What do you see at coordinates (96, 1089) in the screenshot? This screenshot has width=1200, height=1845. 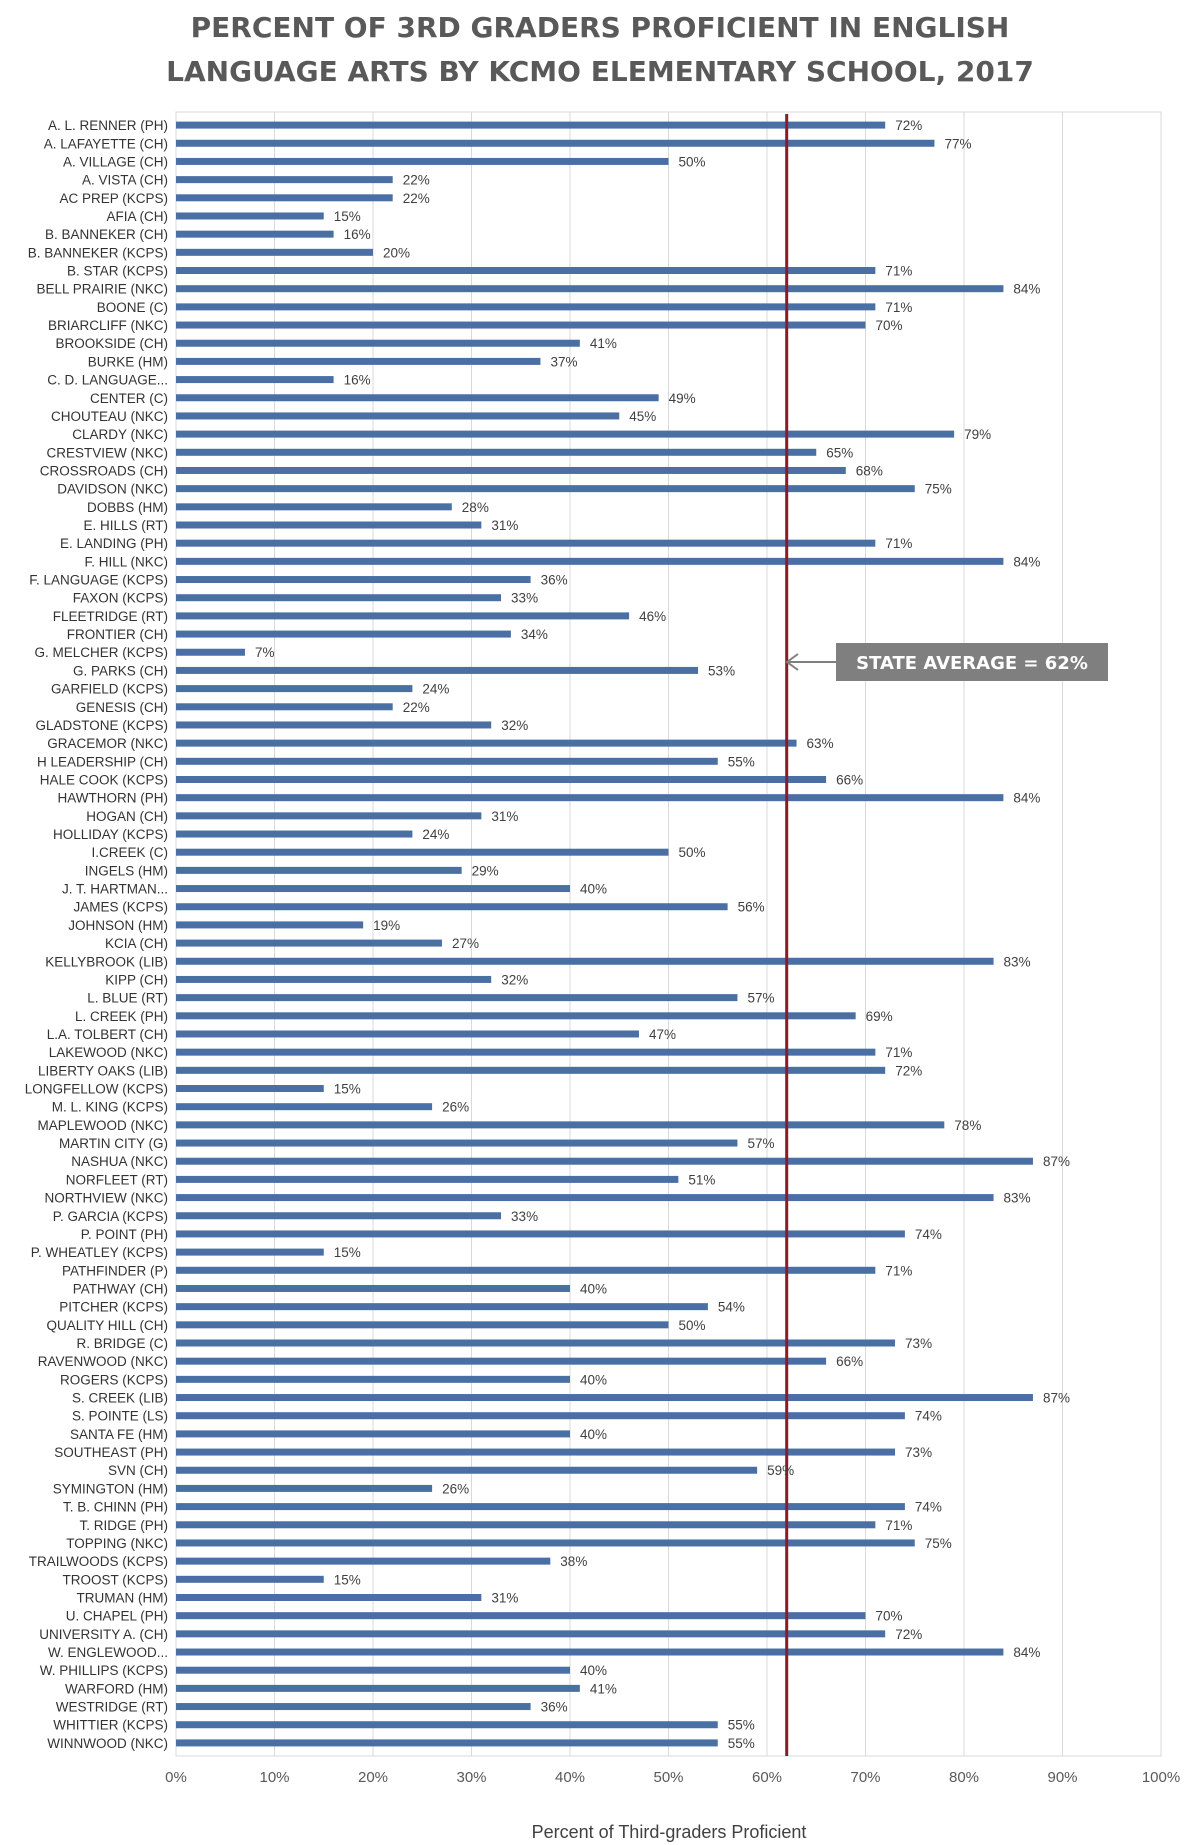 I see `category-label: LONGFELLOW (KCPS)` at bounding box center [96, 1089].